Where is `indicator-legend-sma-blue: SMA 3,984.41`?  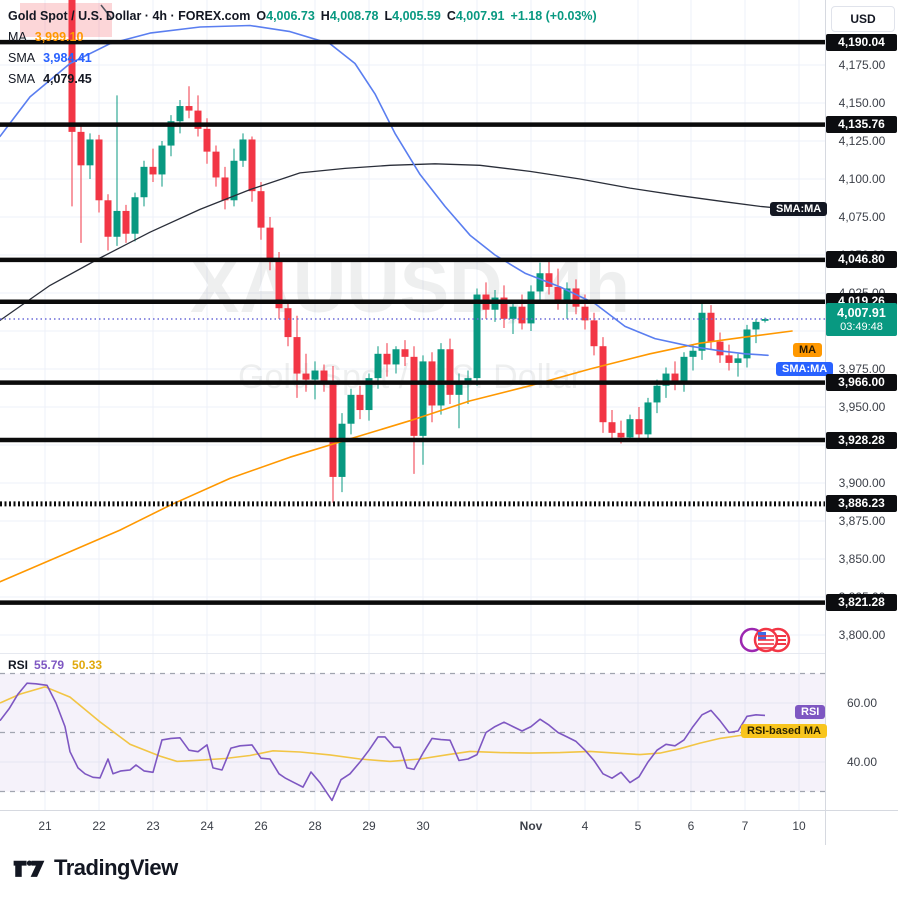 indicator-legend-sma-blue: SMA 3,984.41 is located at coordinates (50, 58).